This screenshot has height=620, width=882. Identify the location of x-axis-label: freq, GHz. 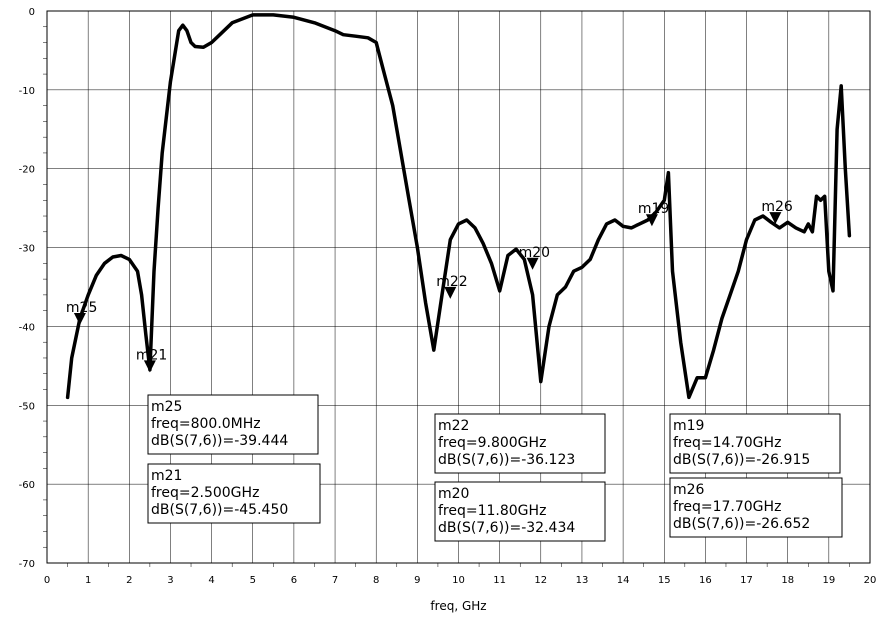
(458, 606).